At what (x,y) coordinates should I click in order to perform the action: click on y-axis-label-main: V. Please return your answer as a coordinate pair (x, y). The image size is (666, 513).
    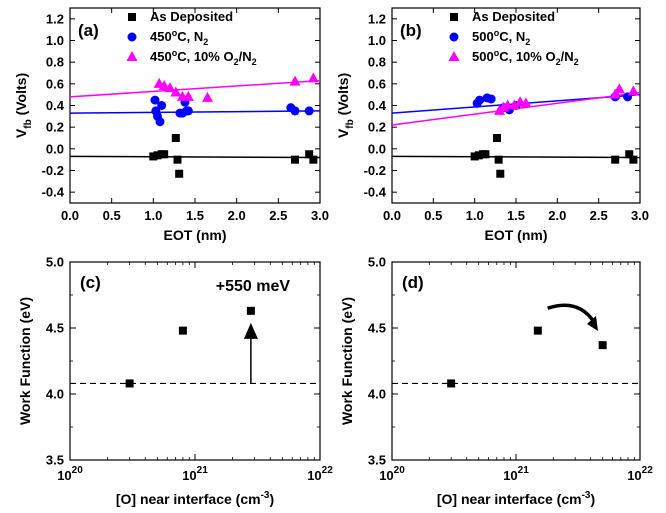
    Looking at the image, I should click on (343, 133).